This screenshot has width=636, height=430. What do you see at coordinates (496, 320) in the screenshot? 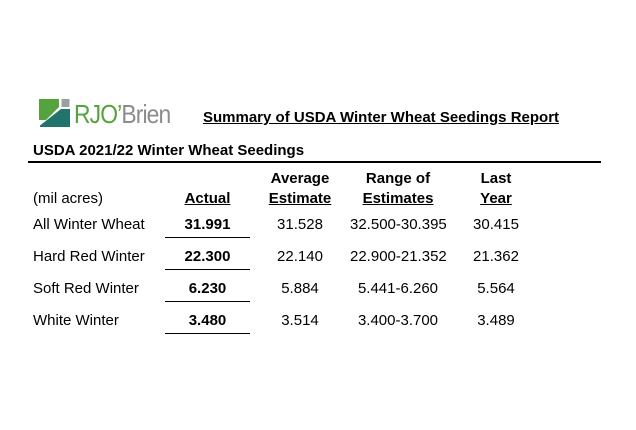
I see `last-year-value: 3.489` at bounding box center [496, 320].